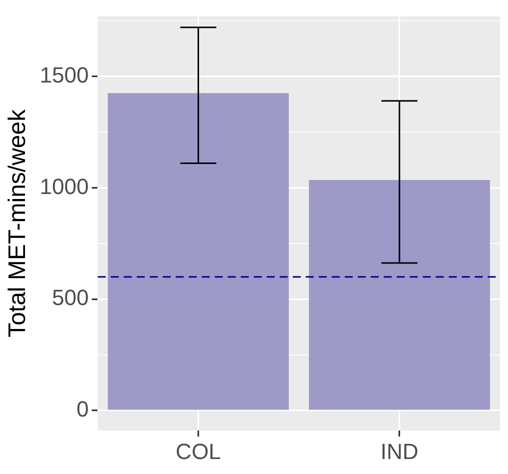 The image size is (508, 474). What do you see at coordinates (64, 75) in the screenshot?
I see `y-tick-label: 1500` at bounding box center [64, 75].